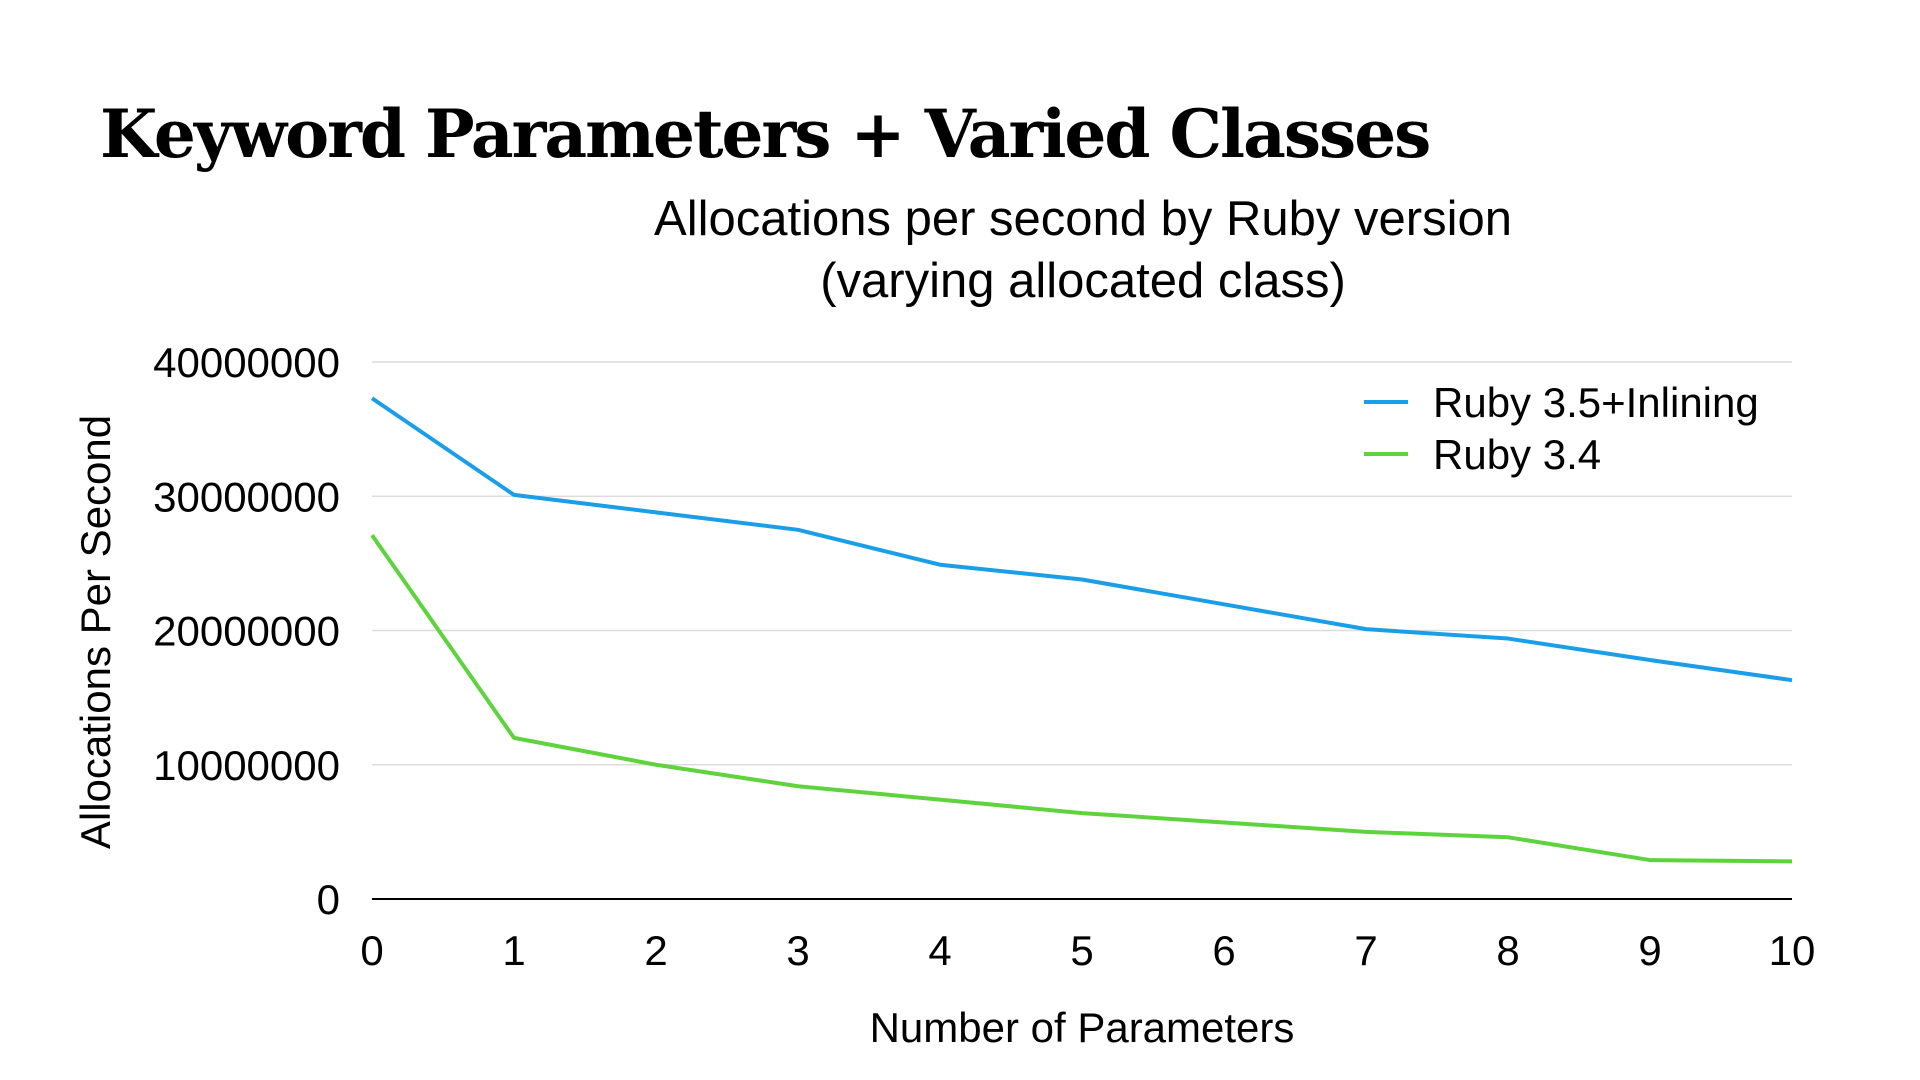 This screenshot has height=1080, width=1920. I want to click on y-axis-label: Allocations Per Second, so click(95, 632).